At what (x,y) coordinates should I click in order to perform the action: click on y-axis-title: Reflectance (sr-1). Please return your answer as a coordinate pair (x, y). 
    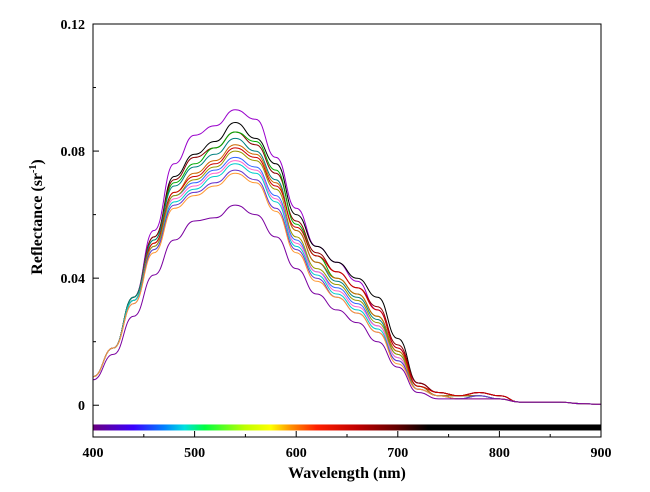
    Looking at the image, I should click on (37, 216).